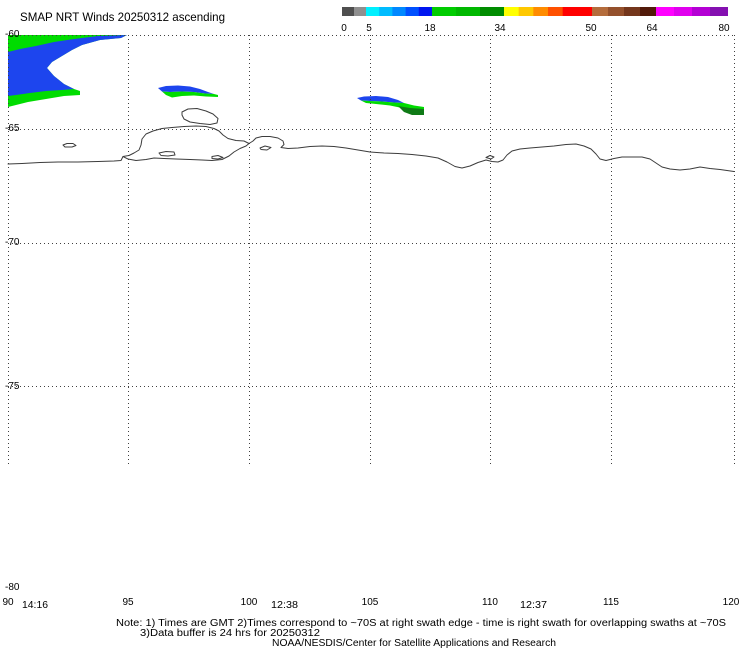 The image size is (740, 650). Describe the element at coordinates (12, 34) in the screenshot. I see `latitude-label: -60` at that location.